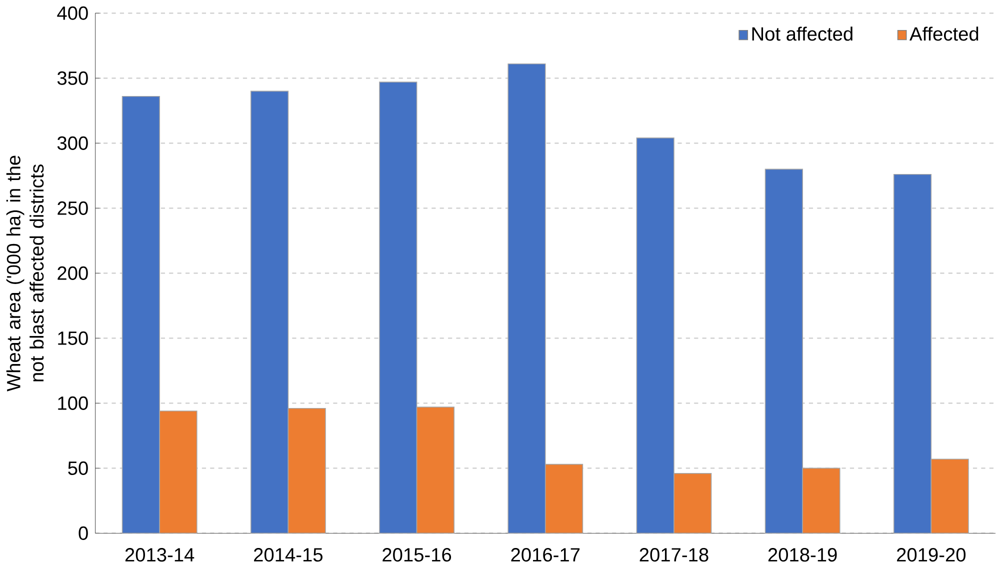 The height and width of the screenshot is (568, 996). I want to click on x-tick-label: 2014-15, so click(288, 555).